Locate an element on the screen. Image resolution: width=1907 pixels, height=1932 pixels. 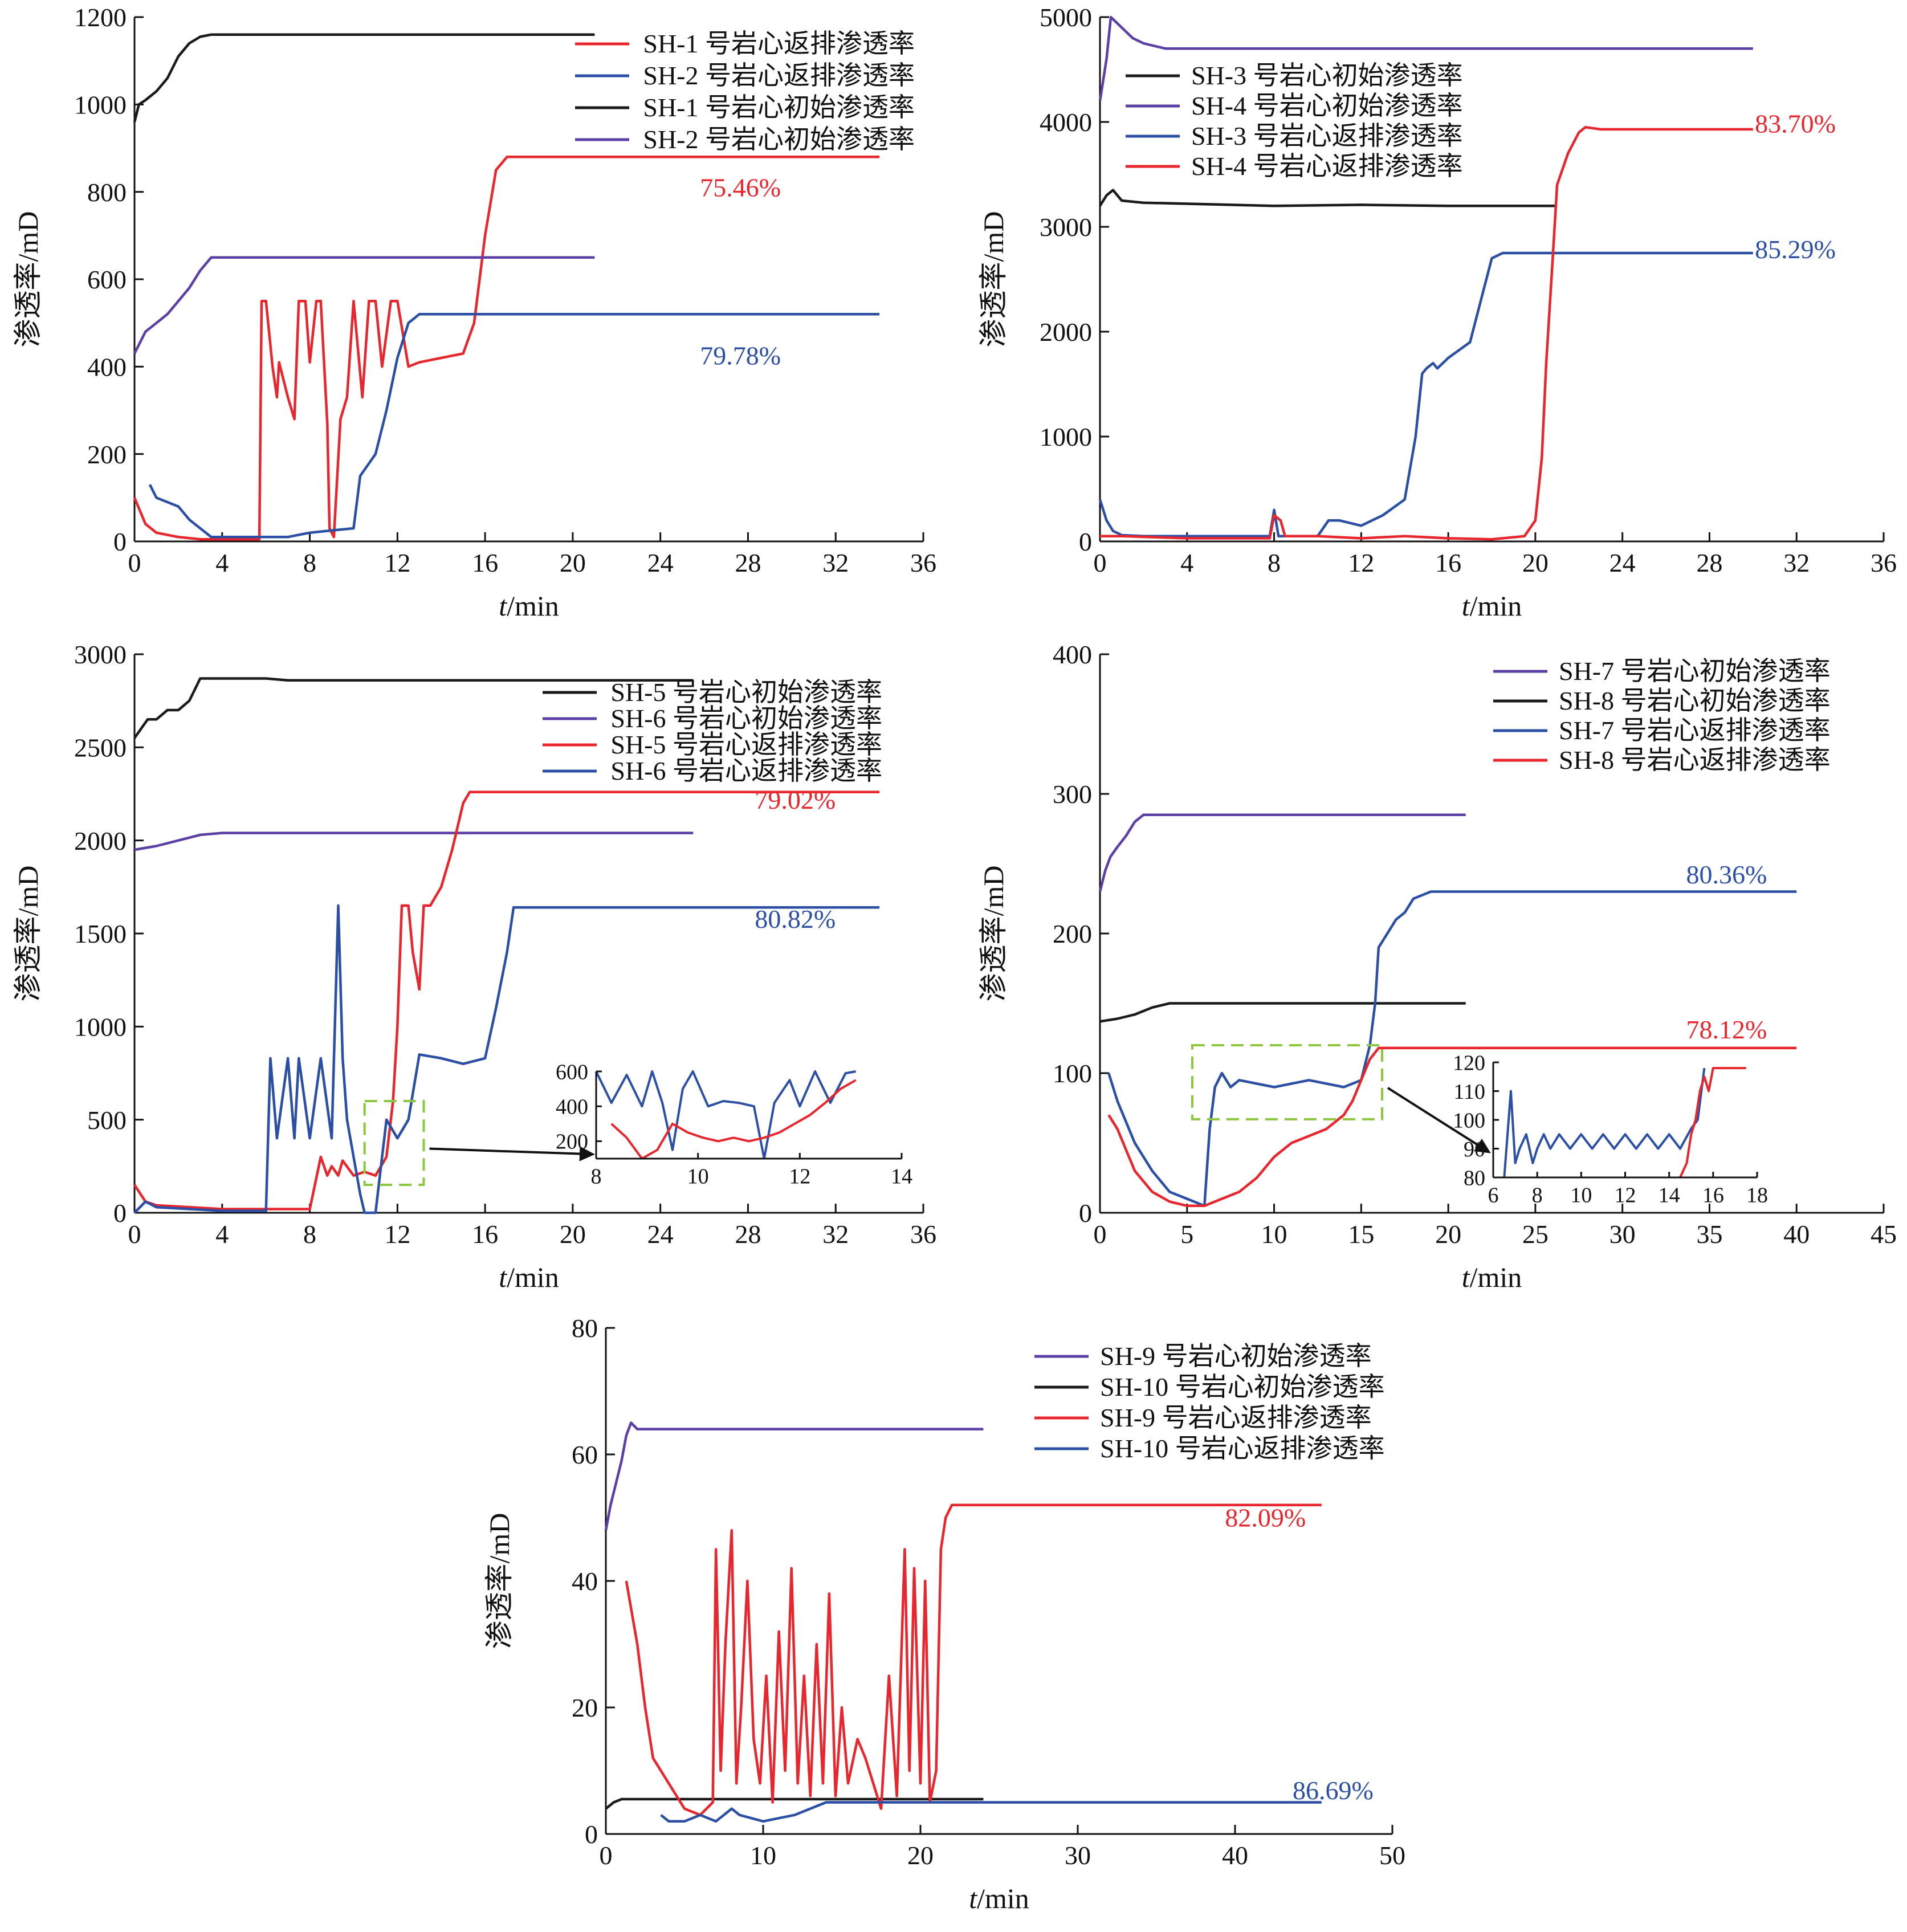
inset-panel-1: 8 10 12 14 200 400 600 is located at coordinates (637, 1124).